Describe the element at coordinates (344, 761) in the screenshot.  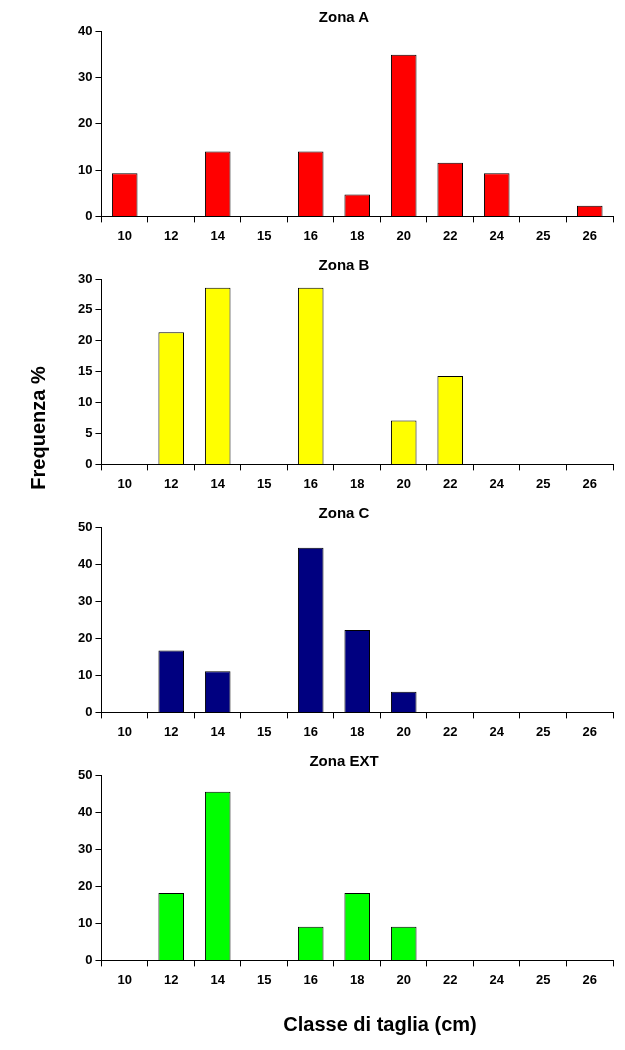
I see `chart-title: Zona EXT` at that location.